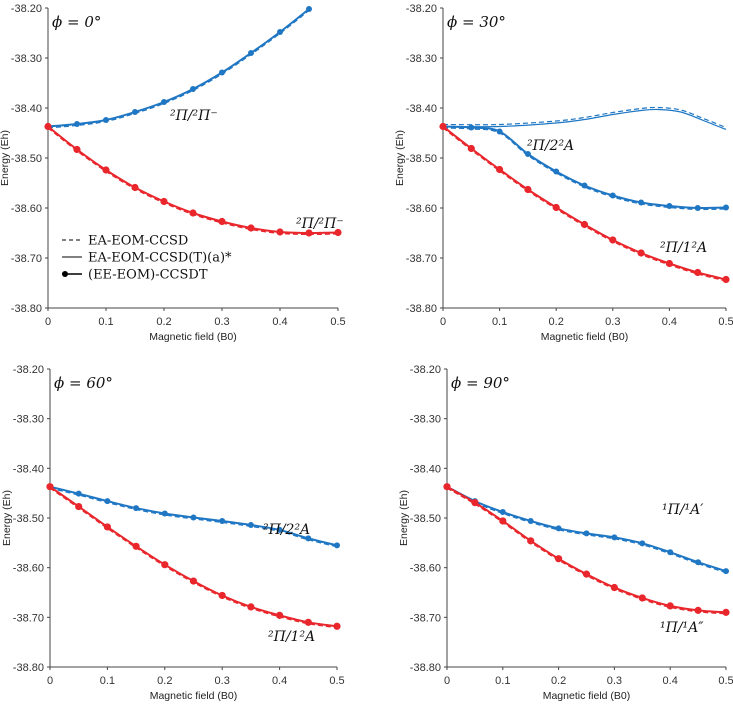 The height and width of the screenshot is (707, 733). I want to click on legend-item: EA-EOM-CCSD(T)(a)*, so click(147, 258).